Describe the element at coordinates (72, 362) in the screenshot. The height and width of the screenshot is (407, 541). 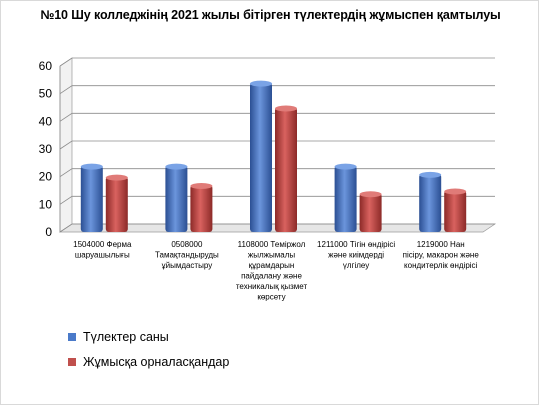
I see `legend-swatch-employed` at that location.